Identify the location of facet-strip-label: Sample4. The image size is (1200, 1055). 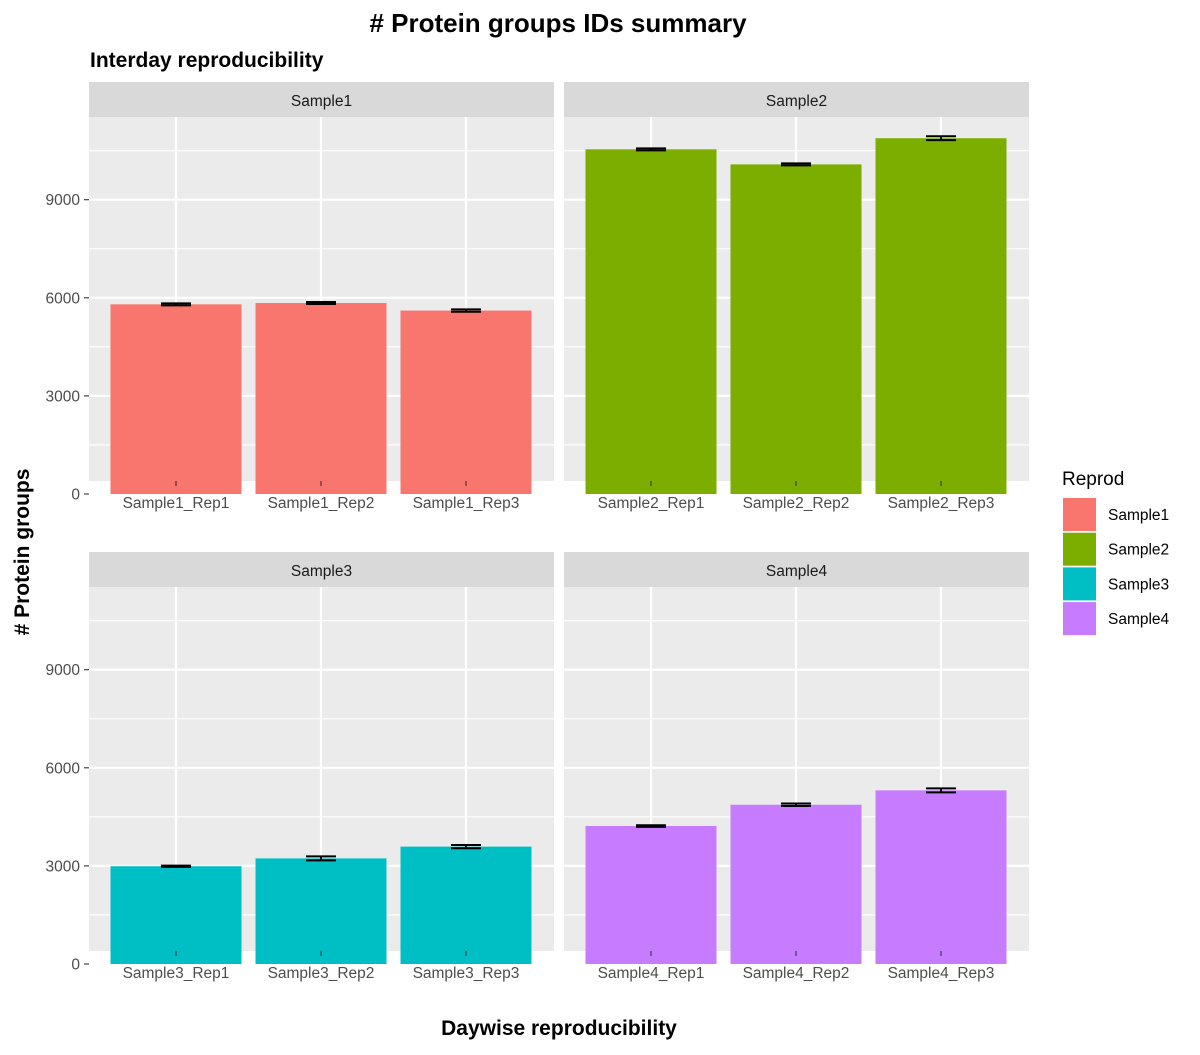
(797, 571).